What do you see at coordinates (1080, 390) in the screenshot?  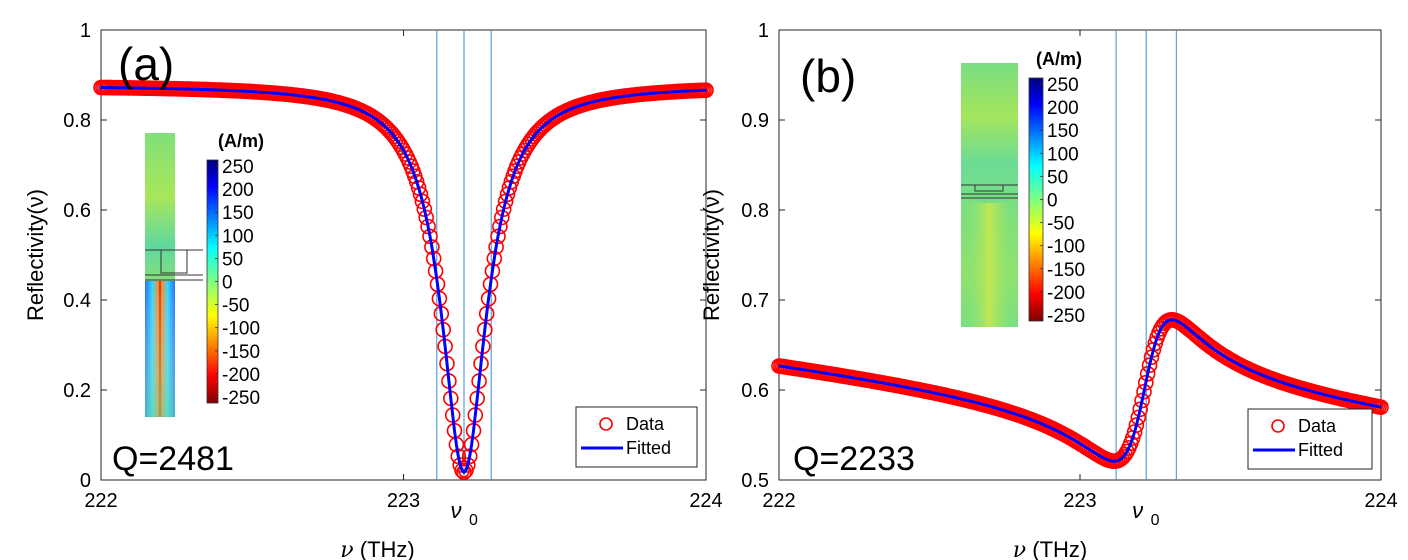 I see `fitted-line` at bounding box center [1080, 390].